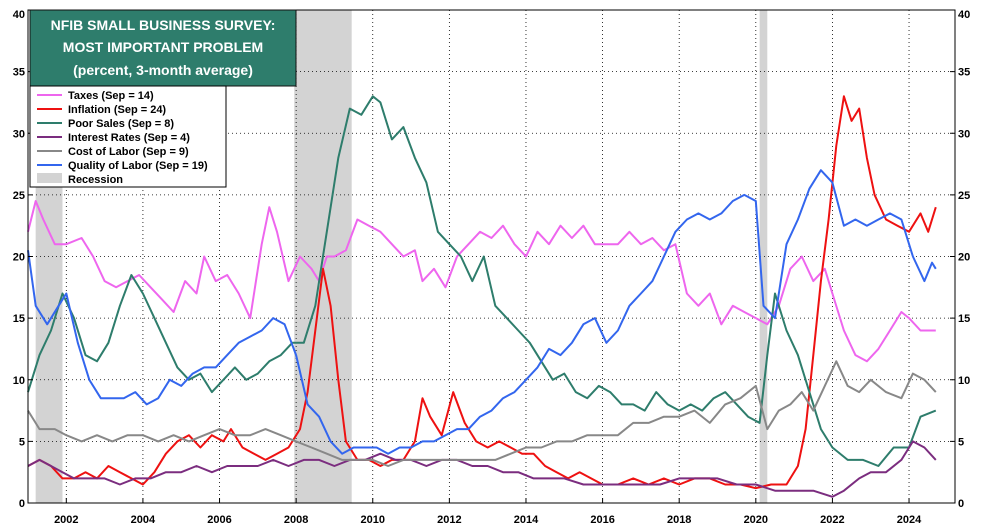  I want to click on y-tick-label-left: 25, so click(19, 196).